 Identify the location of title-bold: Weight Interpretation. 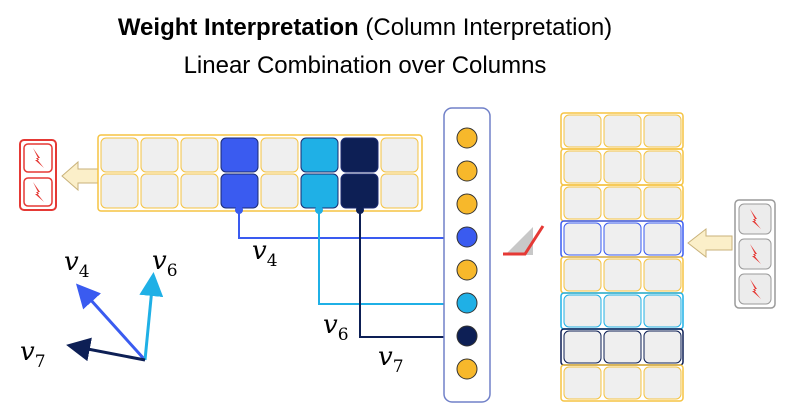
(238, 27).